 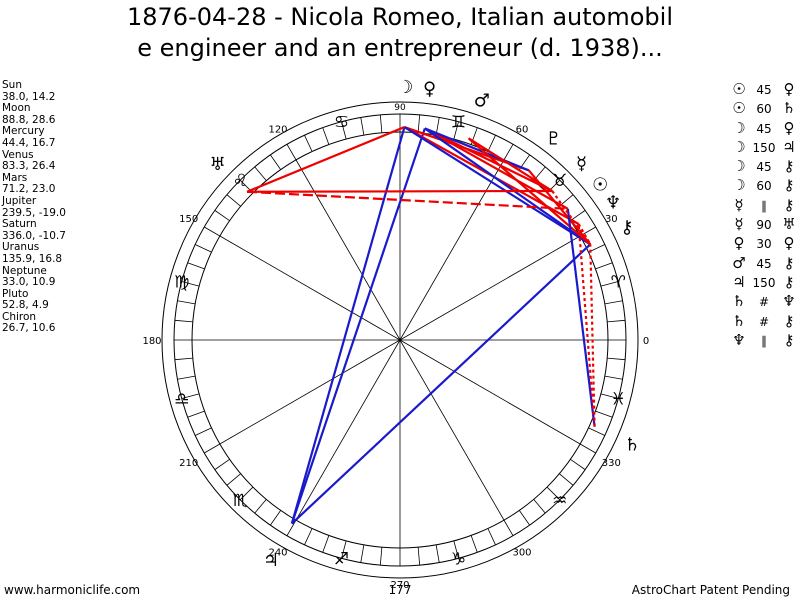 I want to click on degree-label: 240, so click(x=277, y=552).